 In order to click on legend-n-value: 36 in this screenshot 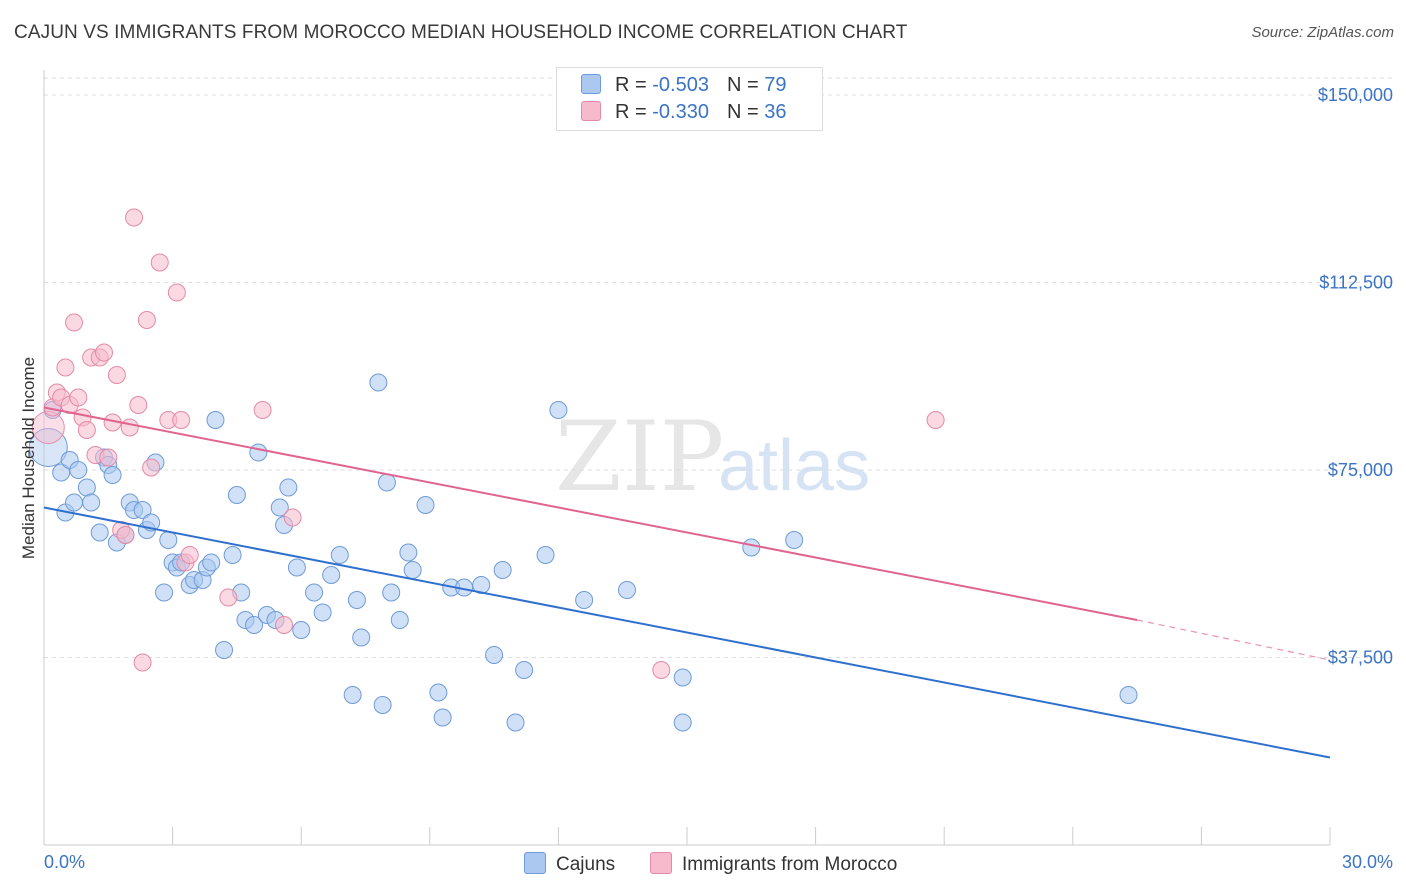, I will do `click(775, 112)`.